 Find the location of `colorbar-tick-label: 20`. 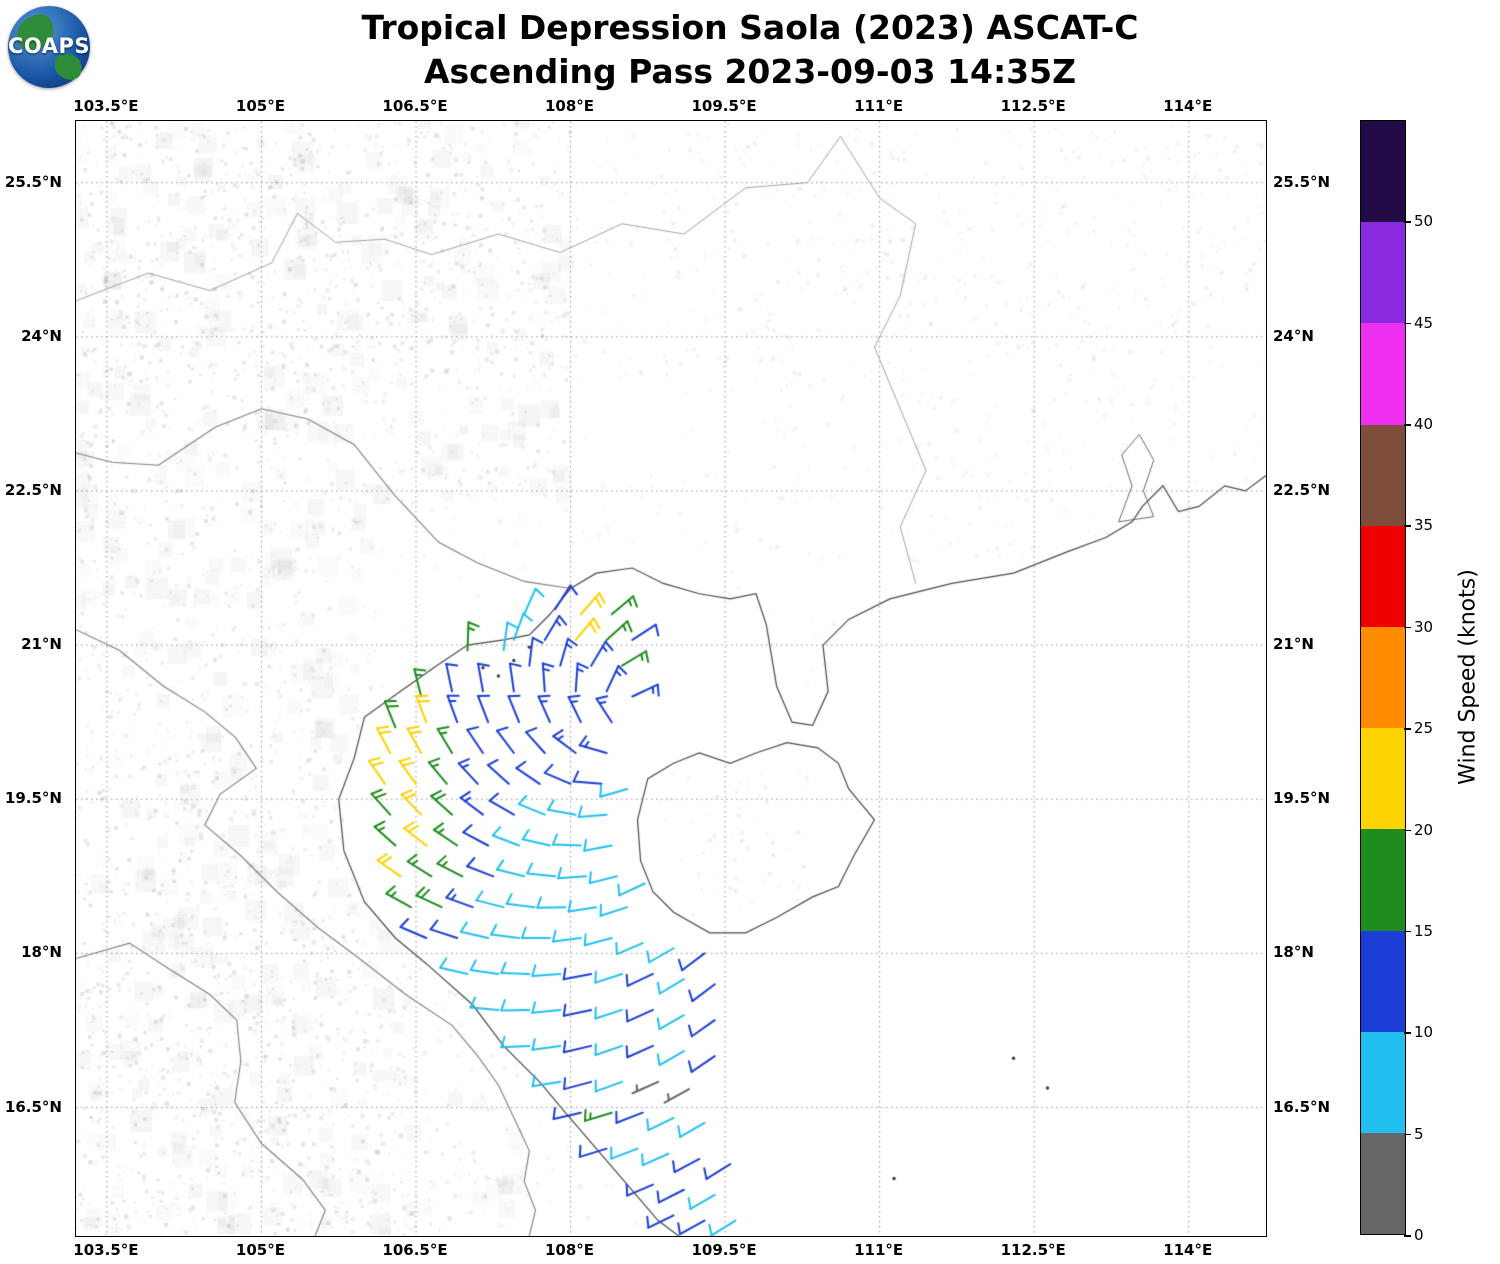

colorbar-tick-label: 20 is located at coordinates (1418, 829).